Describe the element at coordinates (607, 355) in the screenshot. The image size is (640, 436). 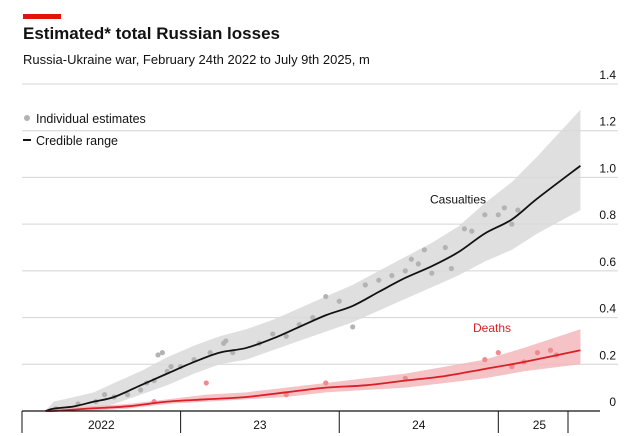
I see `y-tick-label: 0.2` at that location.